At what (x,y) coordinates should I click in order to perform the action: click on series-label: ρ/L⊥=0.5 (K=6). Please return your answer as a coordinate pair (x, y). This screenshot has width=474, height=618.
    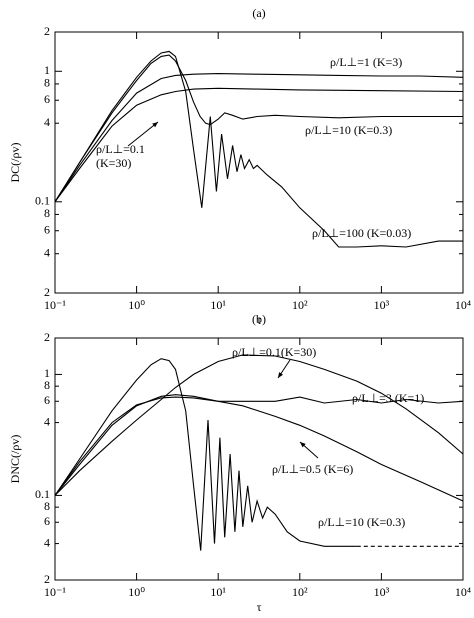
    Looking at the image, I should click on (313, 469).